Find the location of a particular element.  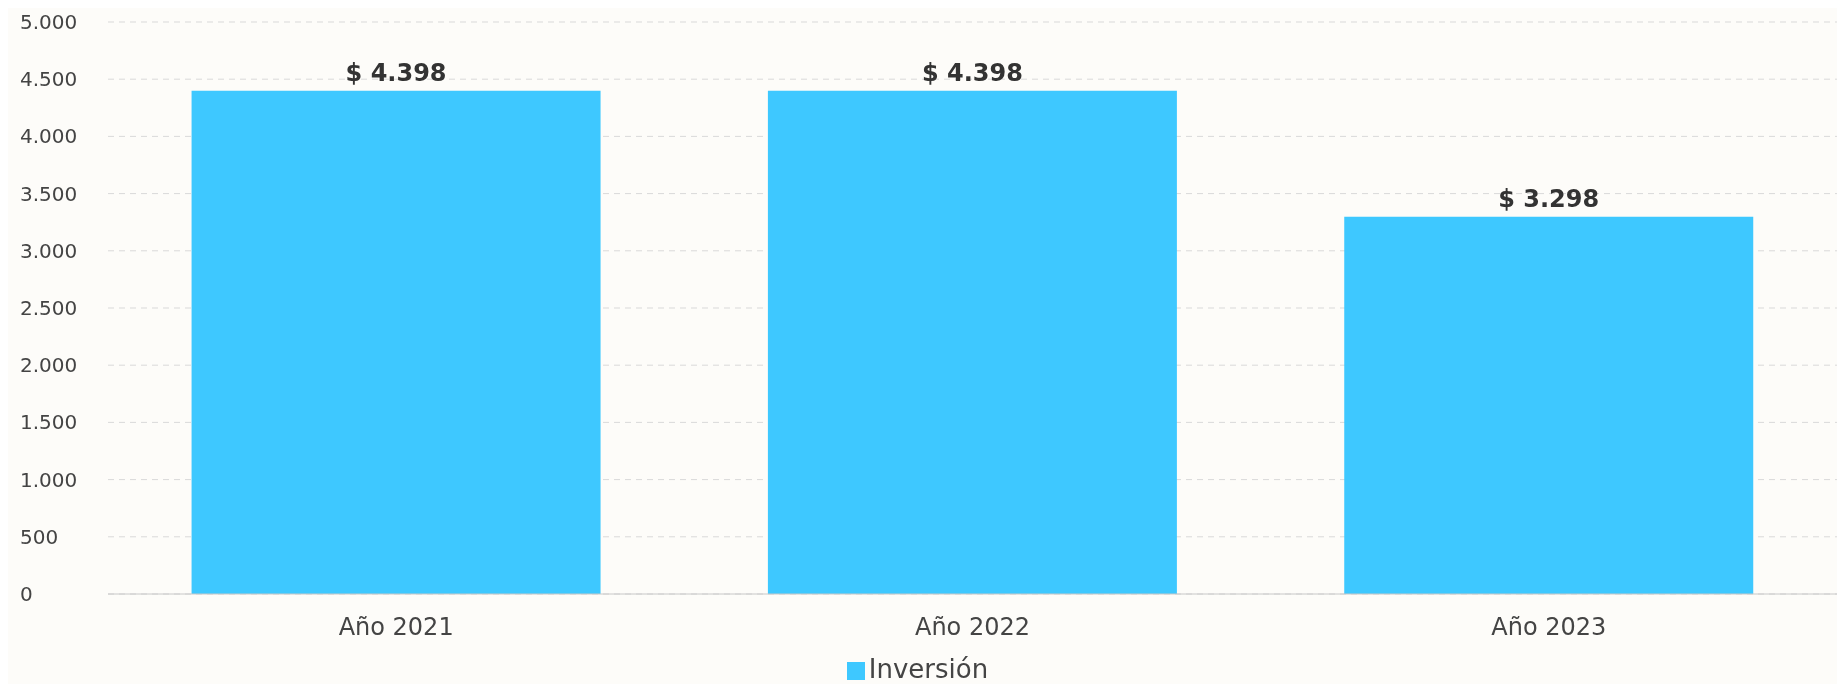

y-tick-label: 5.000 is located at coordinates (49, 22).